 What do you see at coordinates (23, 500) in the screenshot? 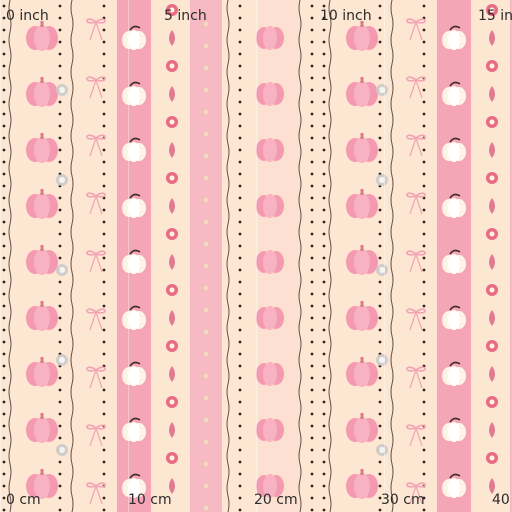
I see `ruler-bottom-label-0: 0 cm` at bounding box center [23, 500].